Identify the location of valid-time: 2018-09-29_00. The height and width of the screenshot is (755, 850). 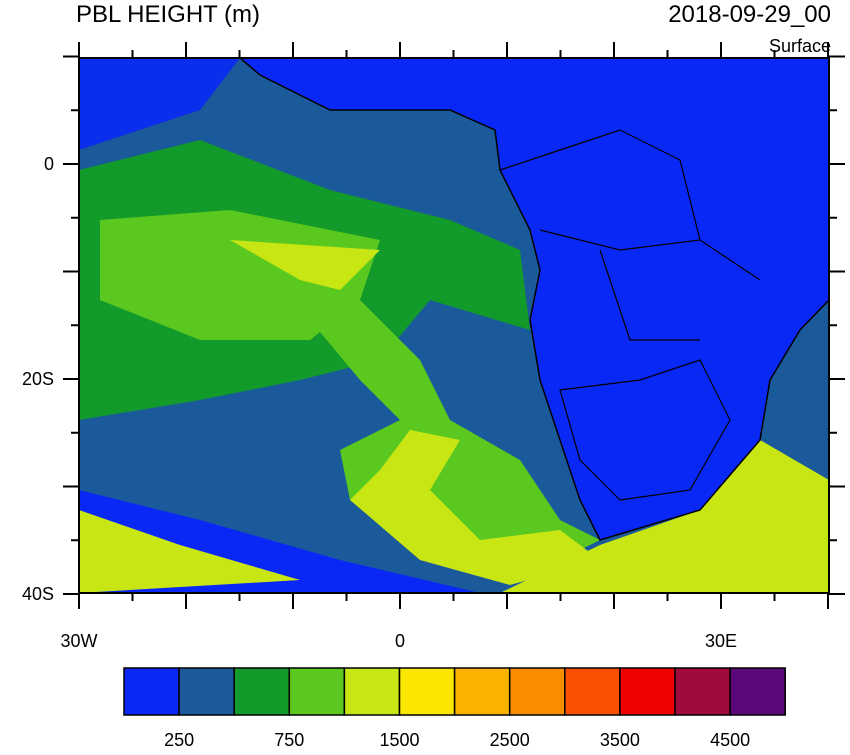
(749, 14).